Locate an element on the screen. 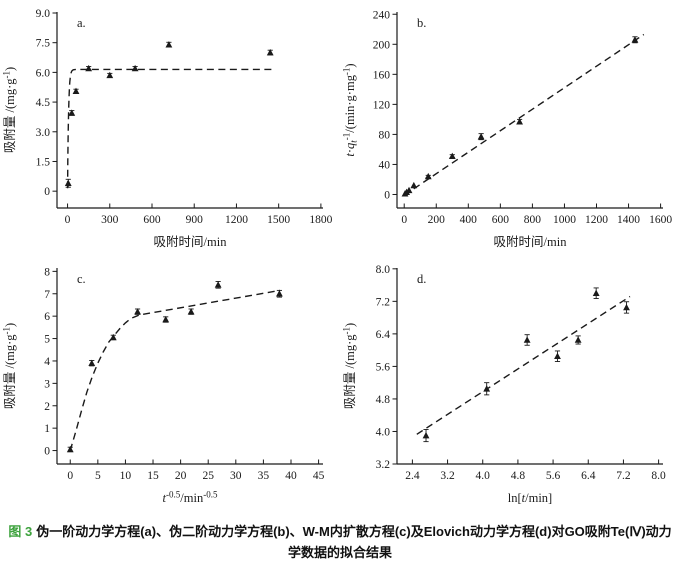 The width and height of the screenshot is (680, 579). svg-text: 9.0 is located at coordinates (43, 14).